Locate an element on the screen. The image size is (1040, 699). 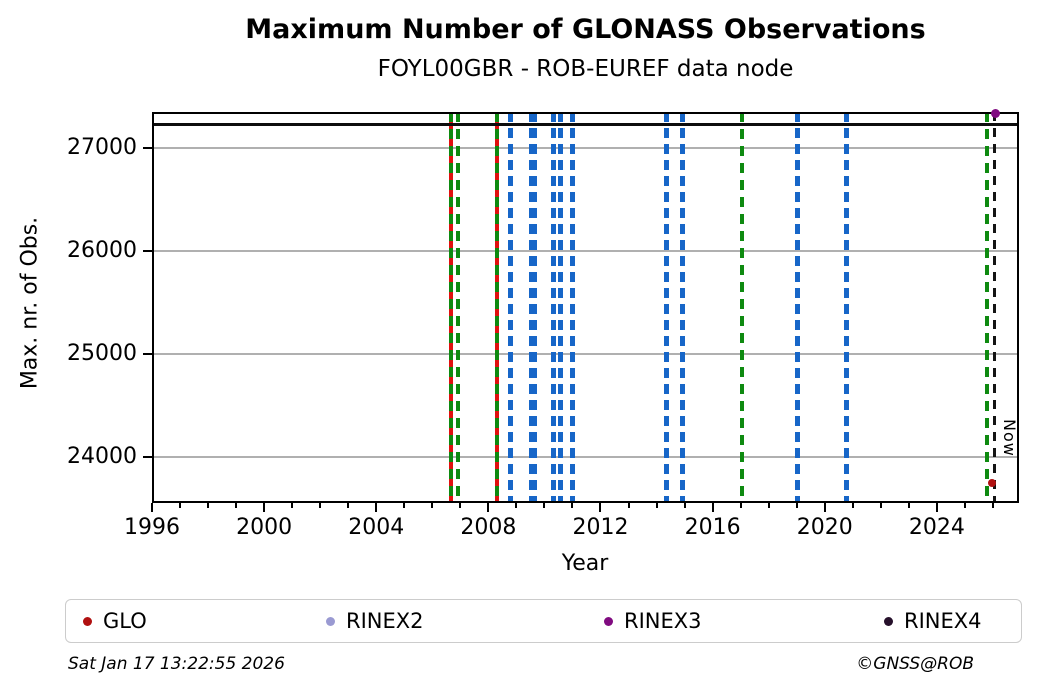
legend-item-rinex4: RINEX4 is located at coordinates (933, 621).